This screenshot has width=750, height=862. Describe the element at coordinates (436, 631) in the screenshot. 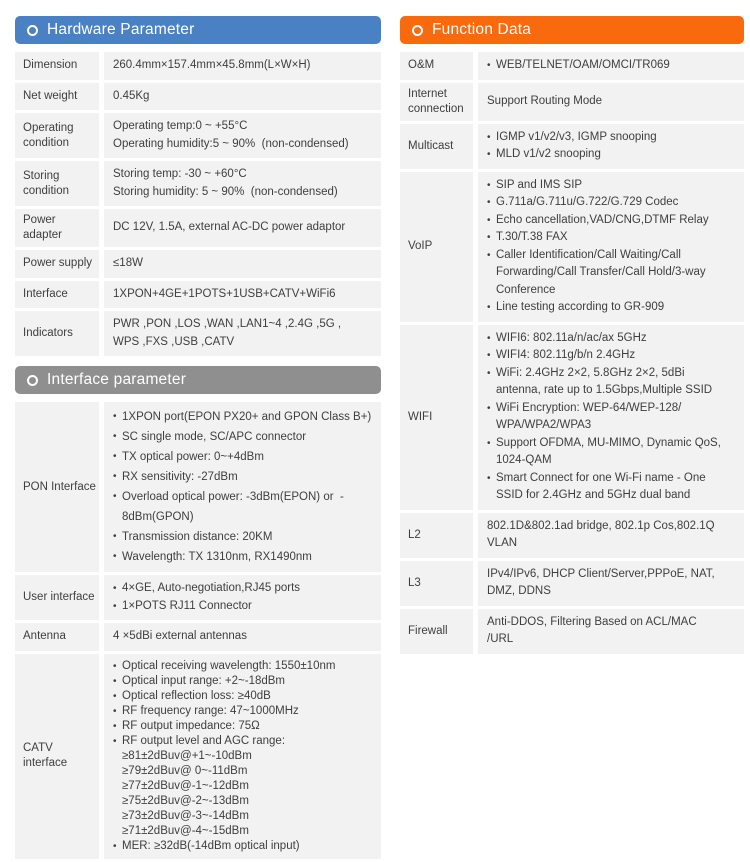

I see `spec-label: Firewall` at that location.